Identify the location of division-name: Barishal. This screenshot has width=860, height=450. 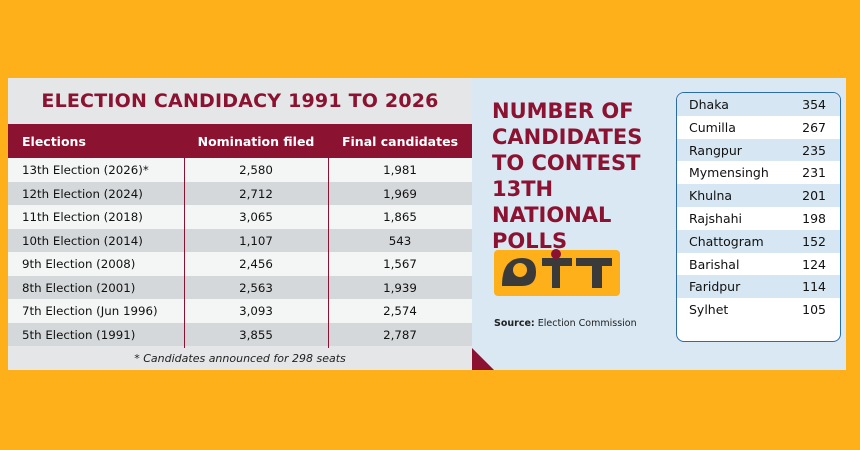
(714, 264).